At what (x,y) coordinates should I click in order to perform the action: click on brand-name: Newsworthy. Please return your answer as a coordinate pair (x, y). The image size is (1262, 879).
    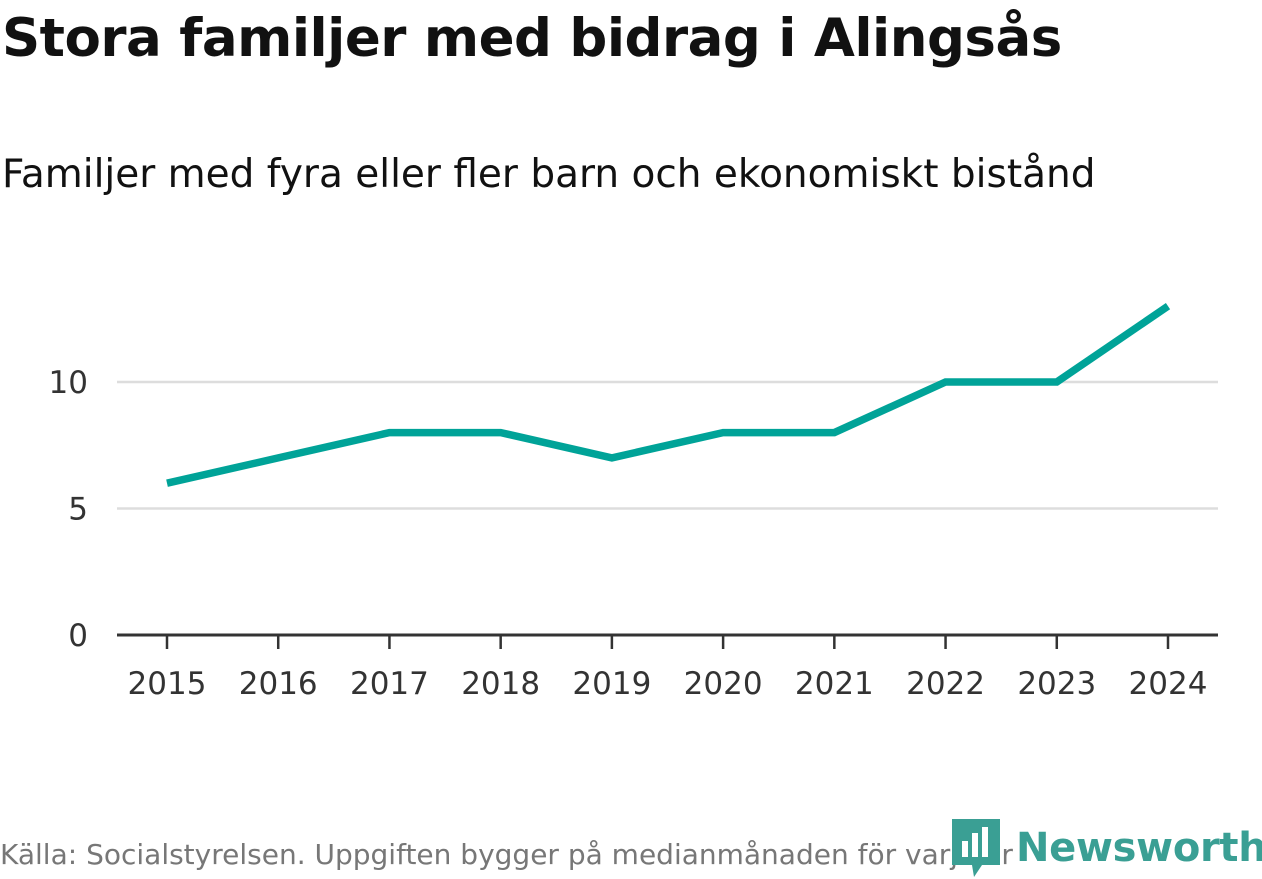
    Looking at the image, I should click on (1139, 848).